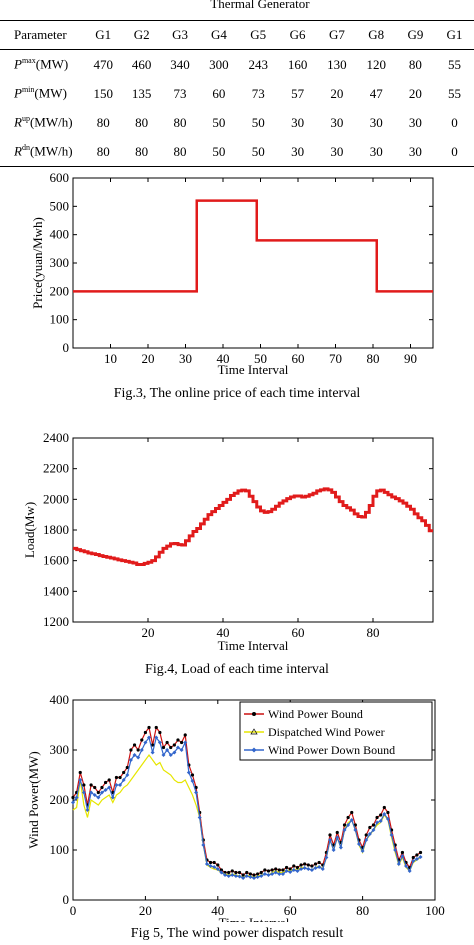  What do you see at coordinates (18, 93) in the screenshot?
I see `param-symbol: P` at bounding box center [18, 93].